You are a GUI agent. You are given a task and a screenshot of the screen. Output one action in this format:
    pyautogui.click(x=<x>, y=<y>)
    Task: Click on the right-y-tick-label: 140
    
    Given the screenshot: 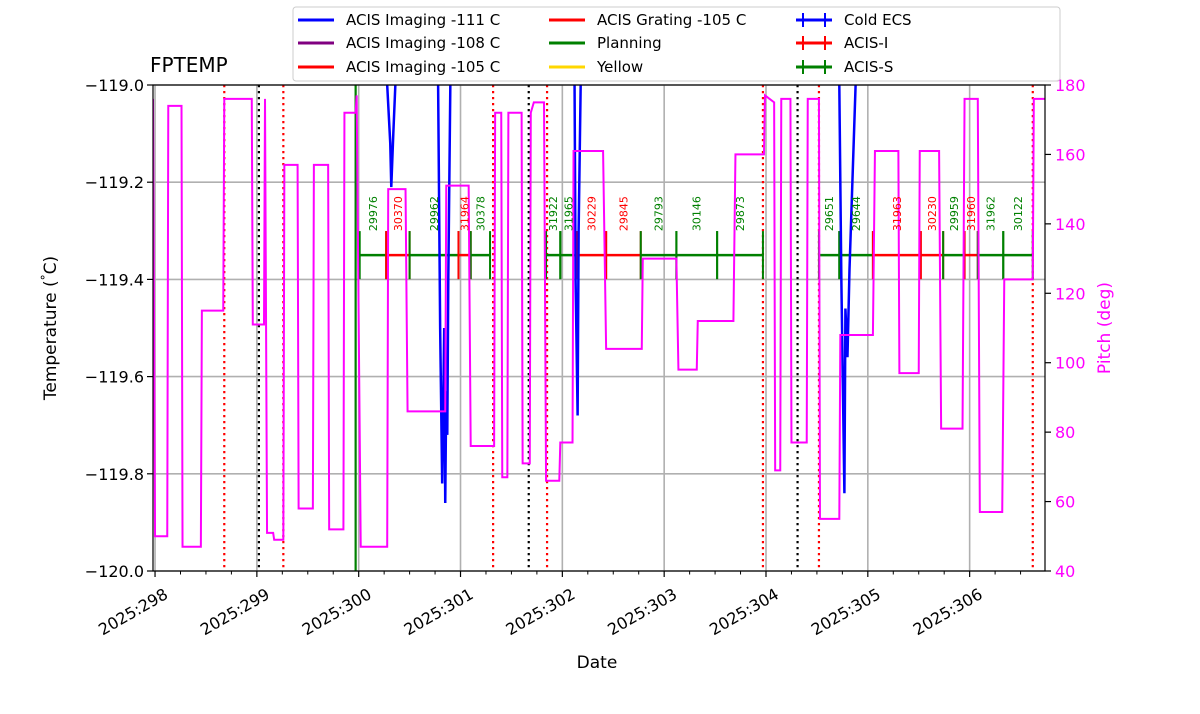 What is the action you would take?
    pyautogui.click(x=1070, y=224)
    